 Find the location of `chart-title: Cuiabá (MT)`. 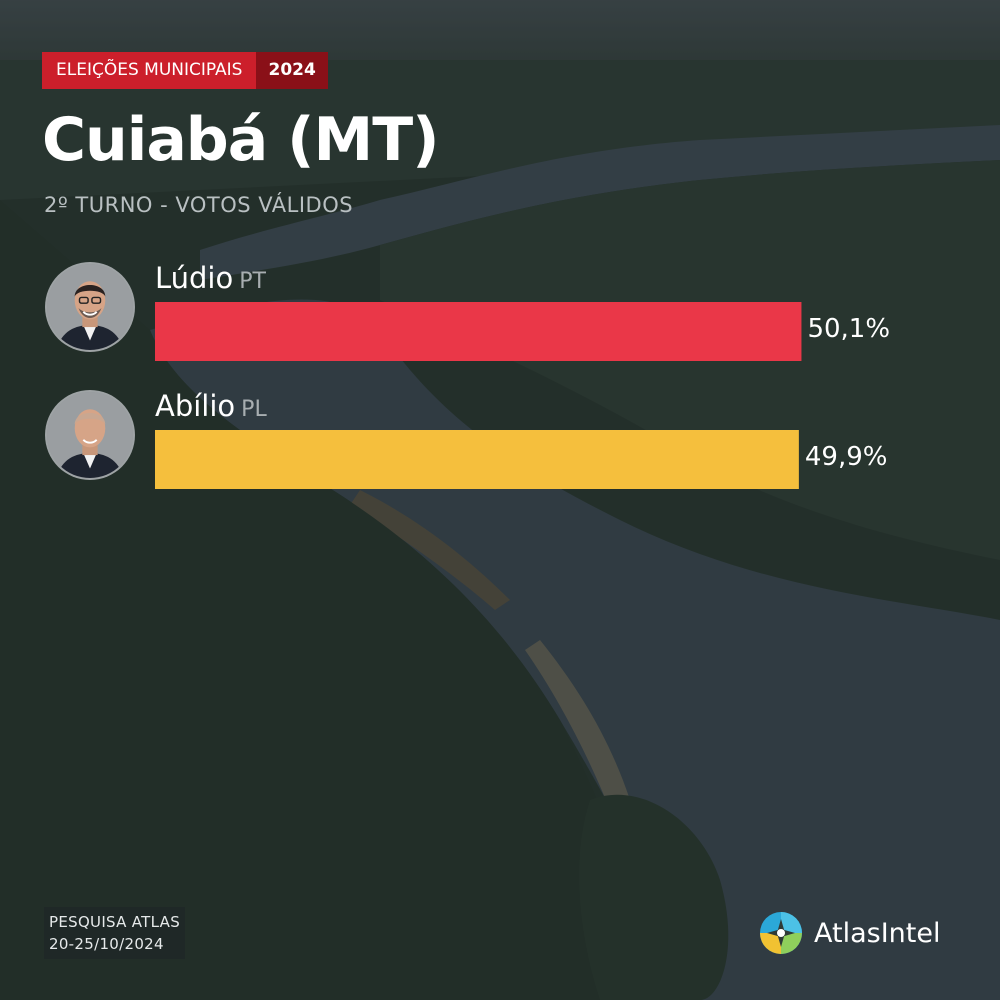

chart-title: Cuiabá (MT) is located at coordinates (241, 140).